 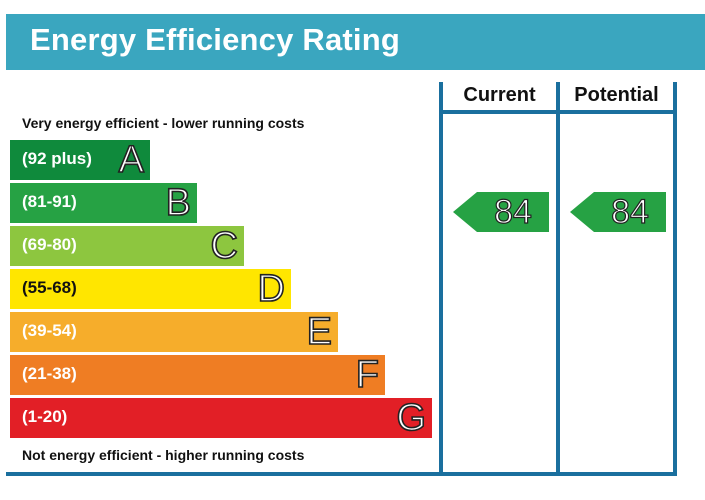 I want to click on header-banner: Energy Efficiency Rating, so click(x=355, y=42).